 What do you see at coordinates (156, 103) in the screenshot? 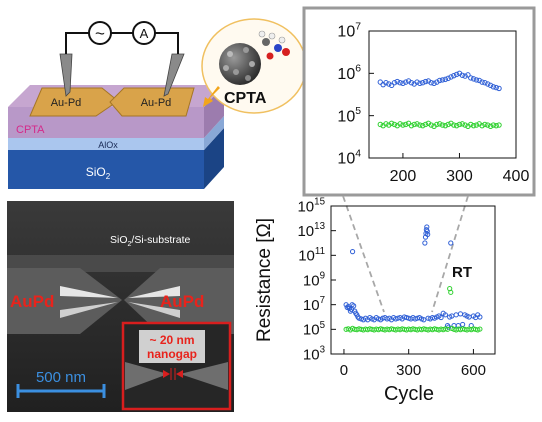
I see `electrode-right-label: Au-Pd` at bounding box center [156, 103].